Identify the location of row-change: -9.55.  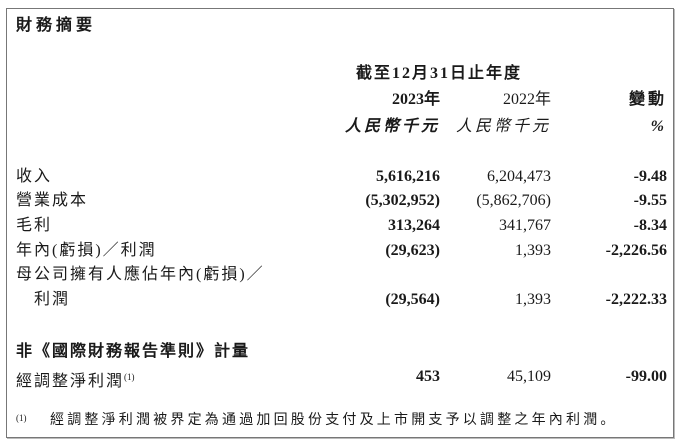
(650, 200).